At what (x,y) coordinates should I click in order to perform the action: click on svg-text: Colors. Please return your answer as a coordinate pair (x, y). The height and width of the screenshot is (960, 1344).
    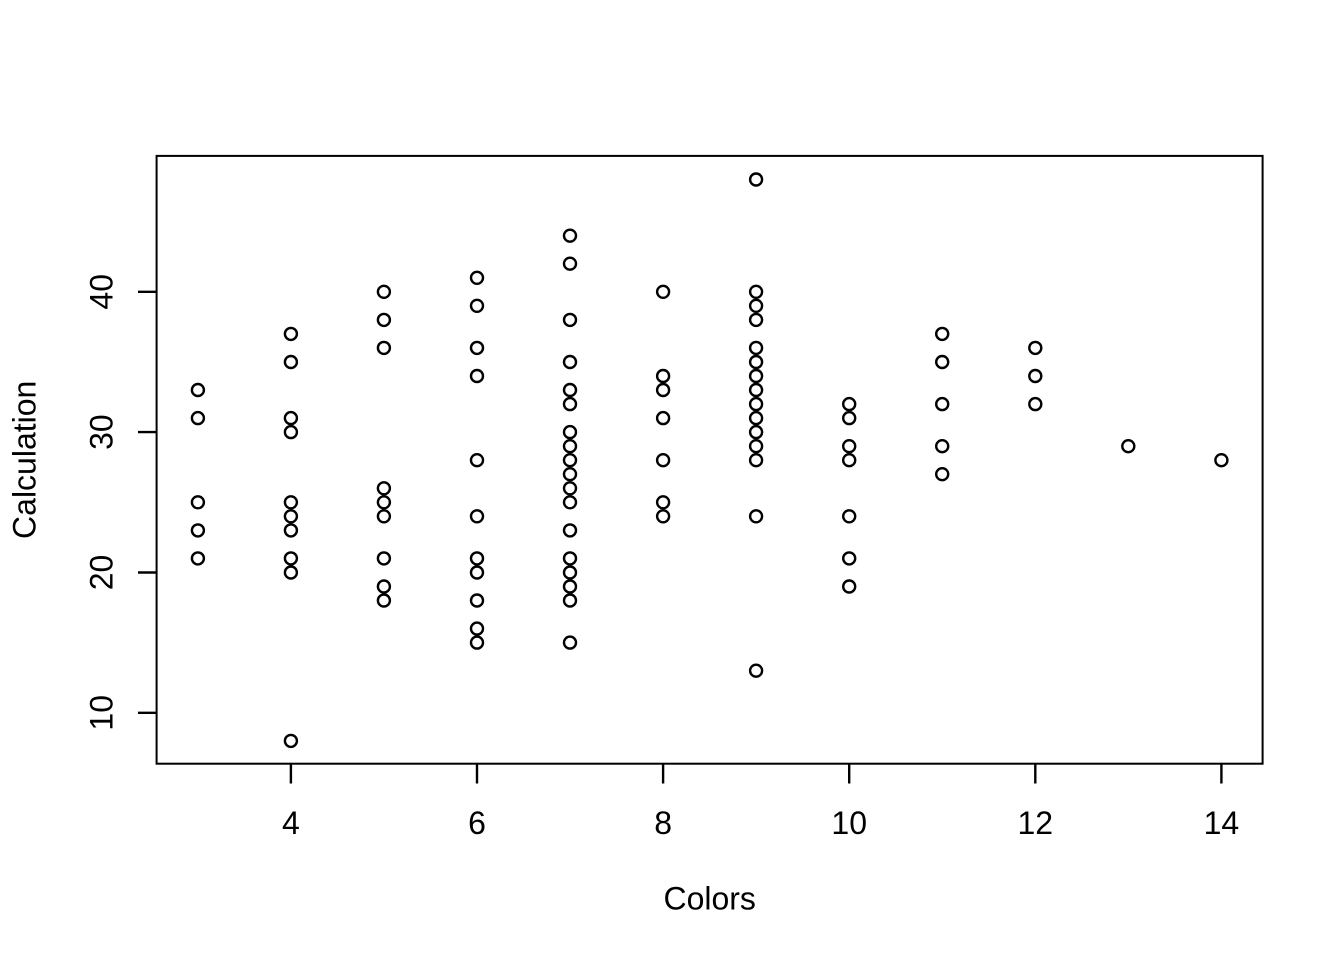
    Looking at the image, I should click on (709, 899).